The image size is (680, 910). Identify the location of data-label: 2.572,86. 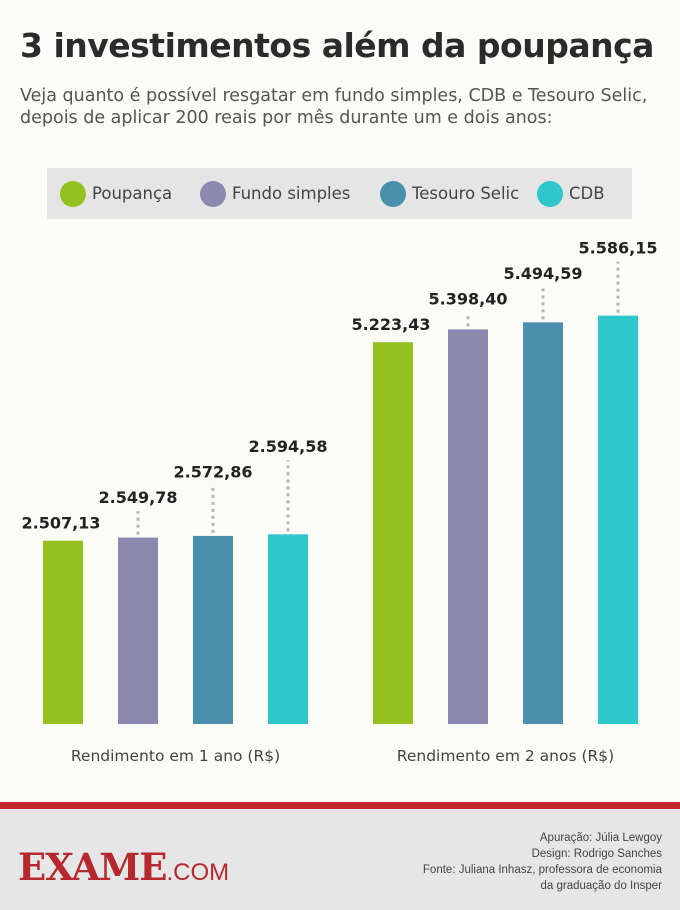
(213, 472).